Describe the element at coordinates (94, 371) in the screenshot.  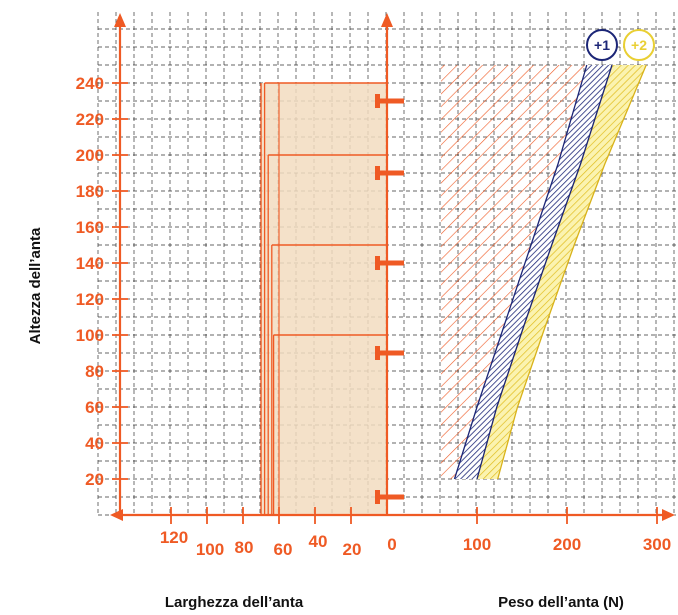
I see `height-tick-label: 80` at that location.